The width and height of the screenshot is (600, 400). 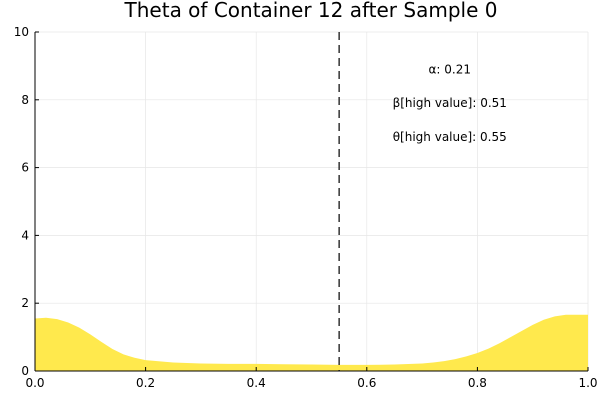 What do you see at coordinates (34, 383) in the screenshot?
I see `x-tick-label: 0.0` at bounding box center [34, 383].